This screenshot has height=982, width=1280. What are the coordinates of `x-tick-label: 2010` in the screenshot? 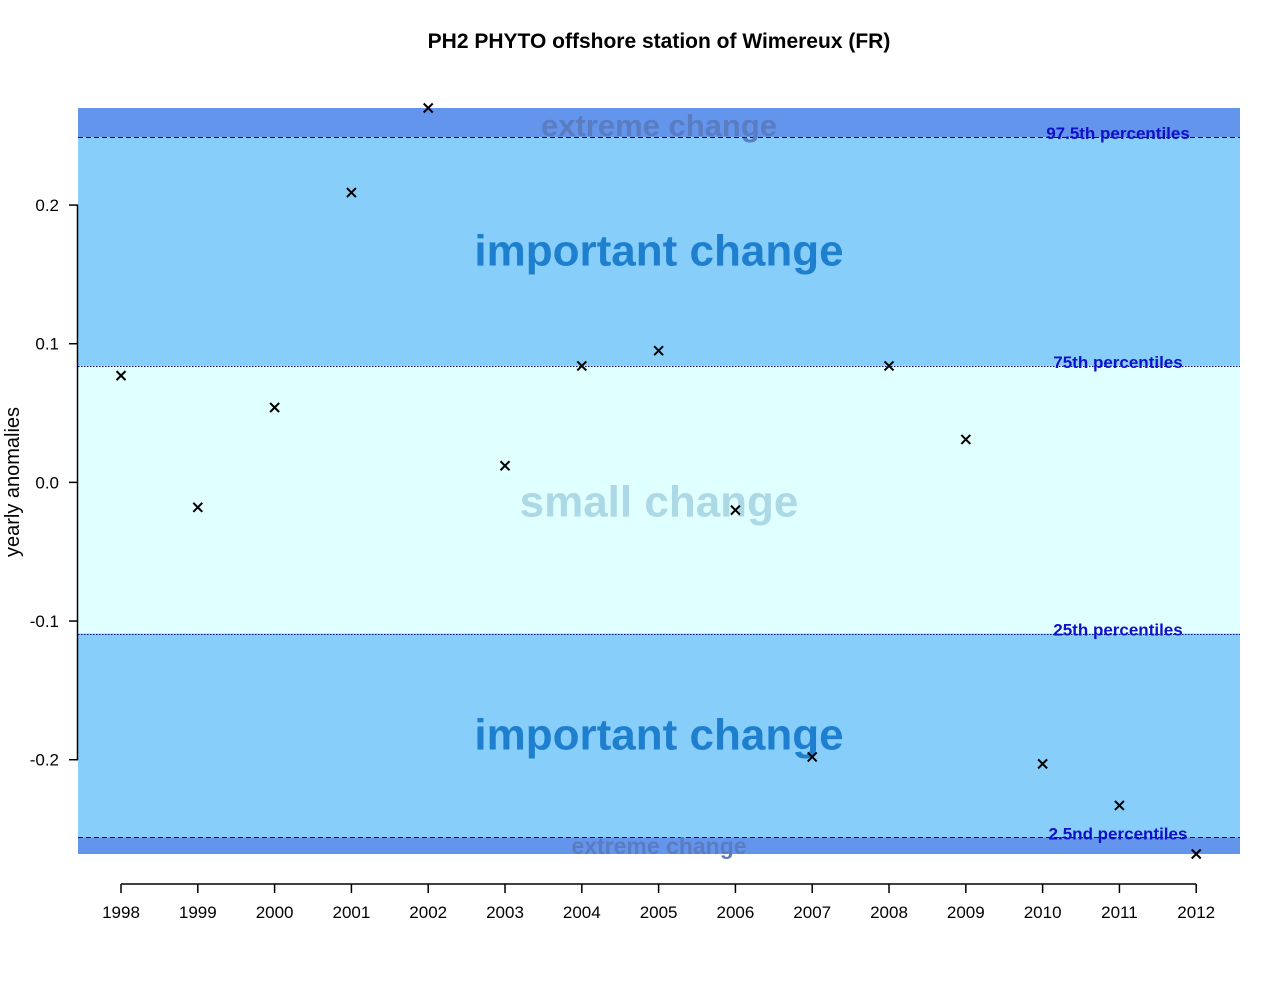 It's located at (1043, 912).